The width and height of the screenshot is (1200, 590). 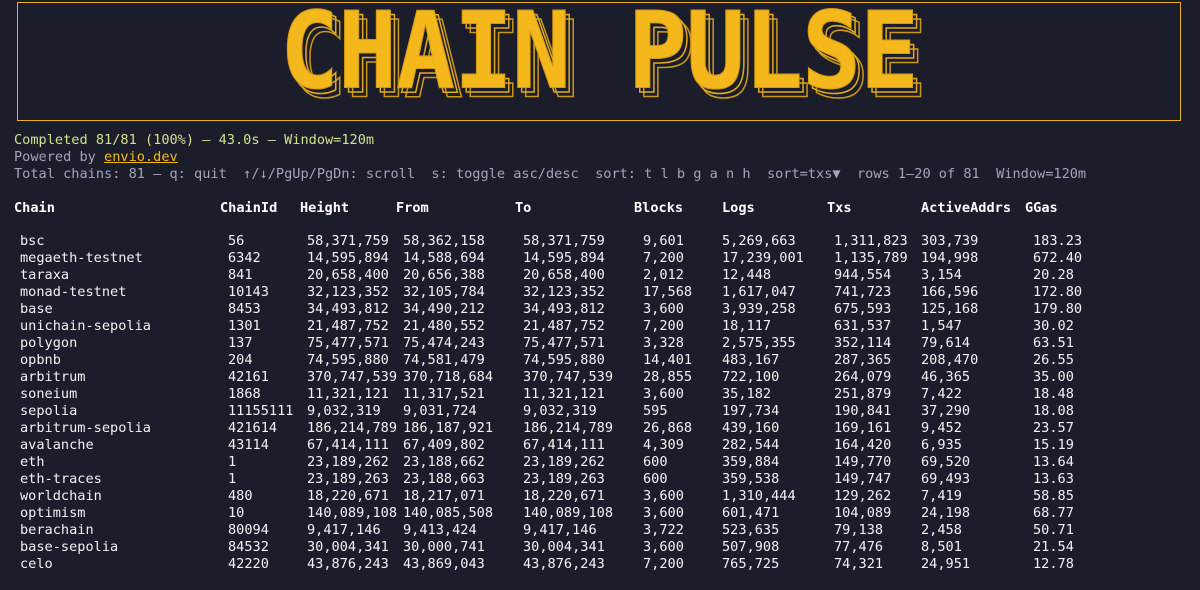 What do you see at coordinates (564, 564) in the screenshot?
I see `cell-to: 43,876,243` at bounding box center [564, 564].